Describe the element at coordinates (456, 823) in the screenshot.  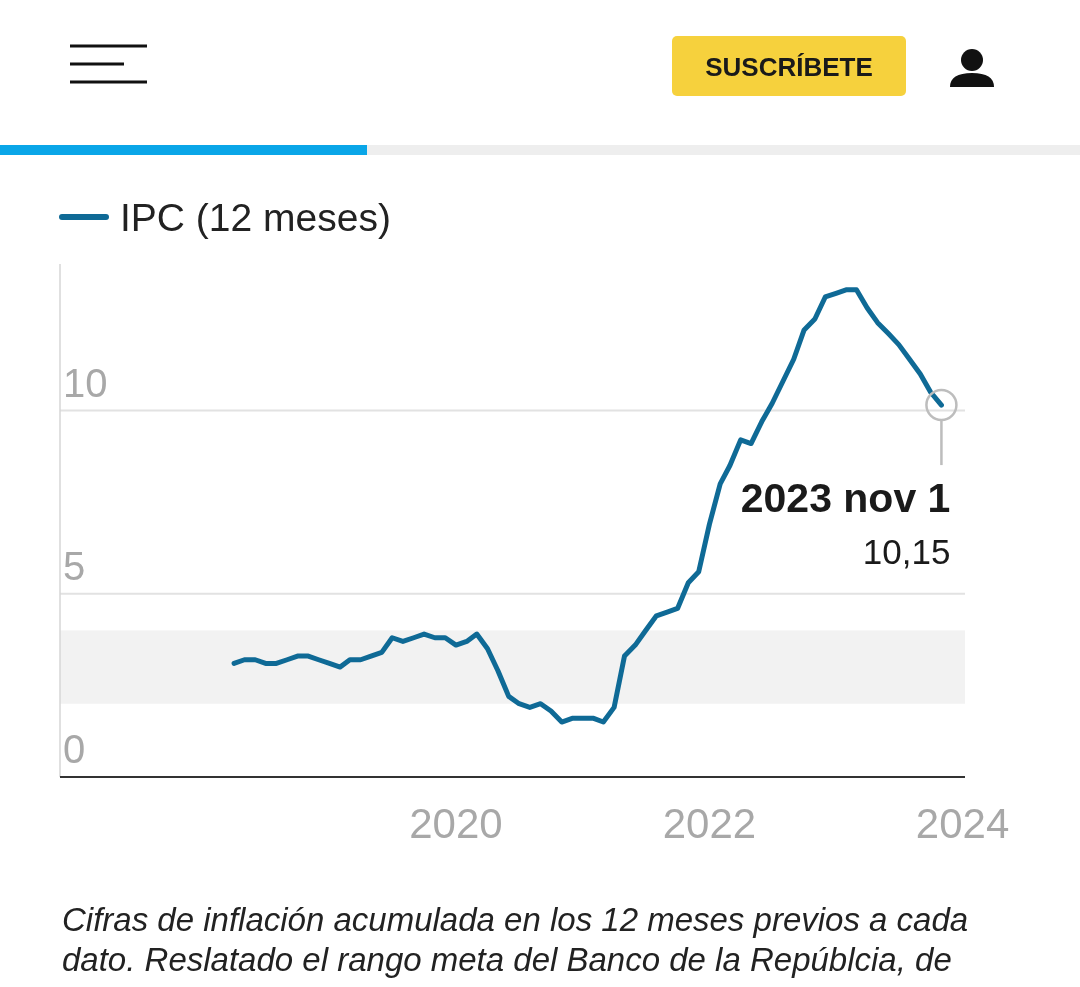
I see `x-tick-label: 2020` at that location.